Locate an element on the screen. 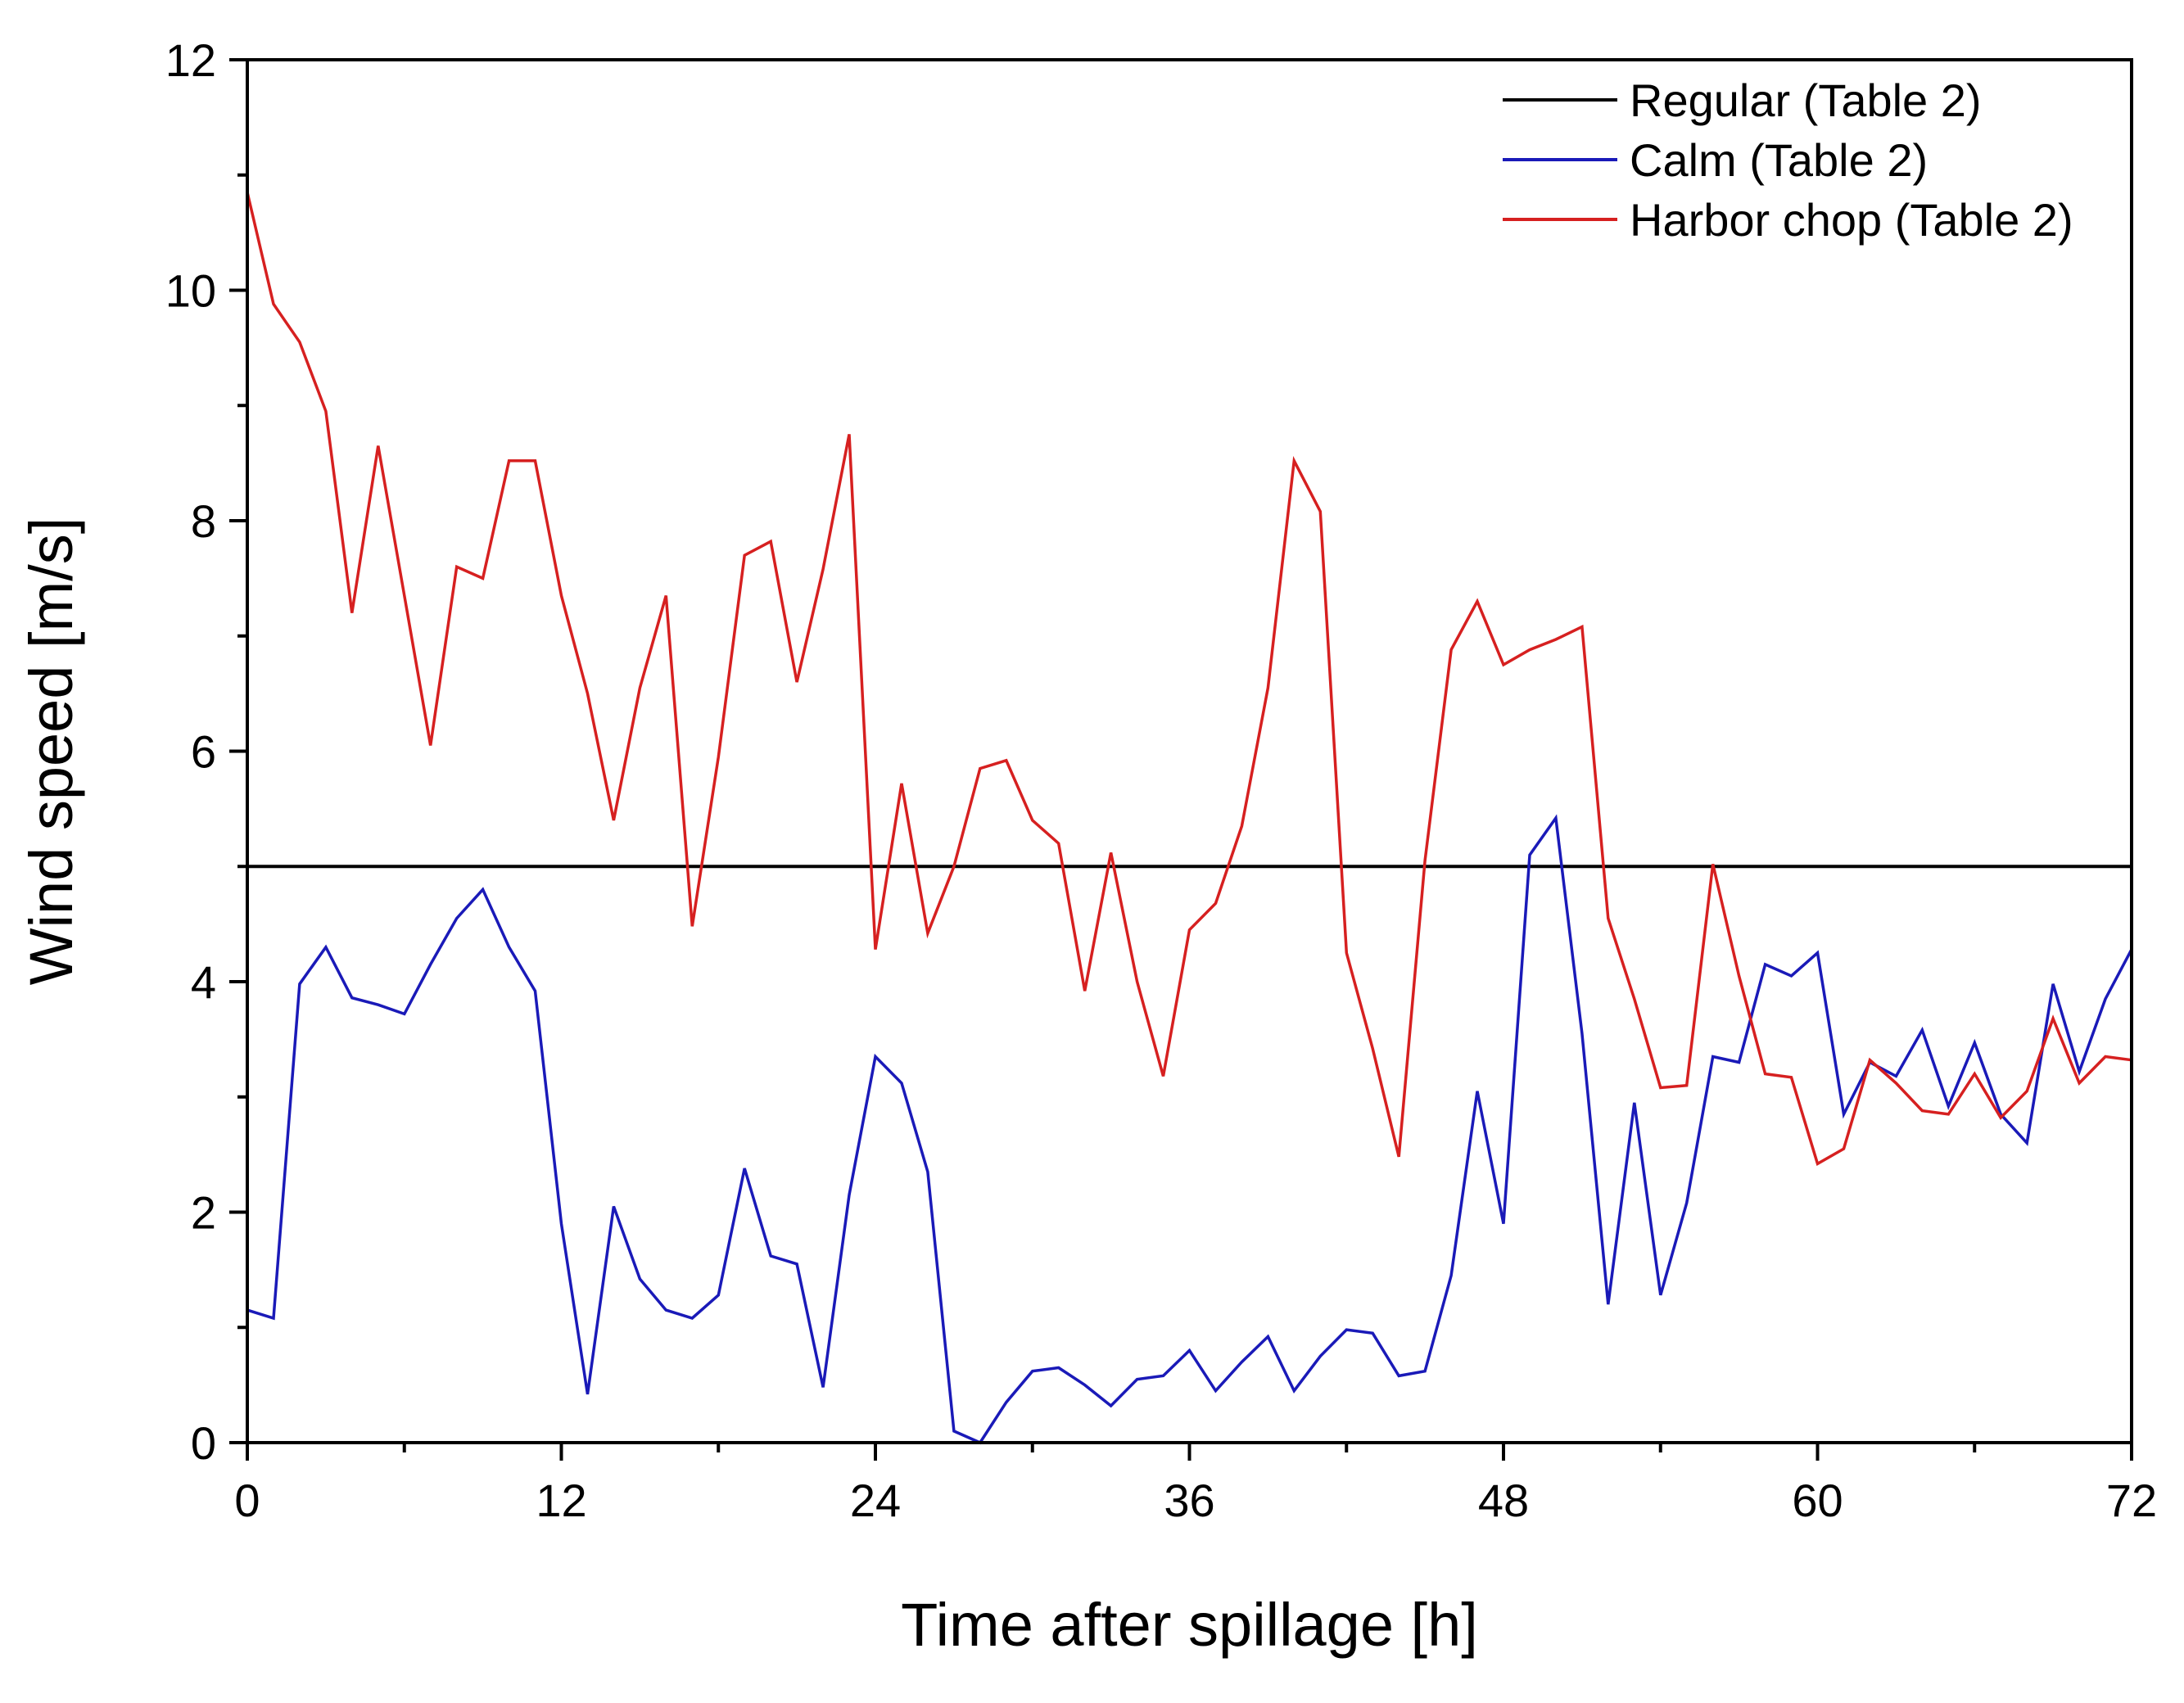 This screenshot has height=1703, width=2184. y-axis-title: Wind speed [m/s] is located at coordinates (51, 751).